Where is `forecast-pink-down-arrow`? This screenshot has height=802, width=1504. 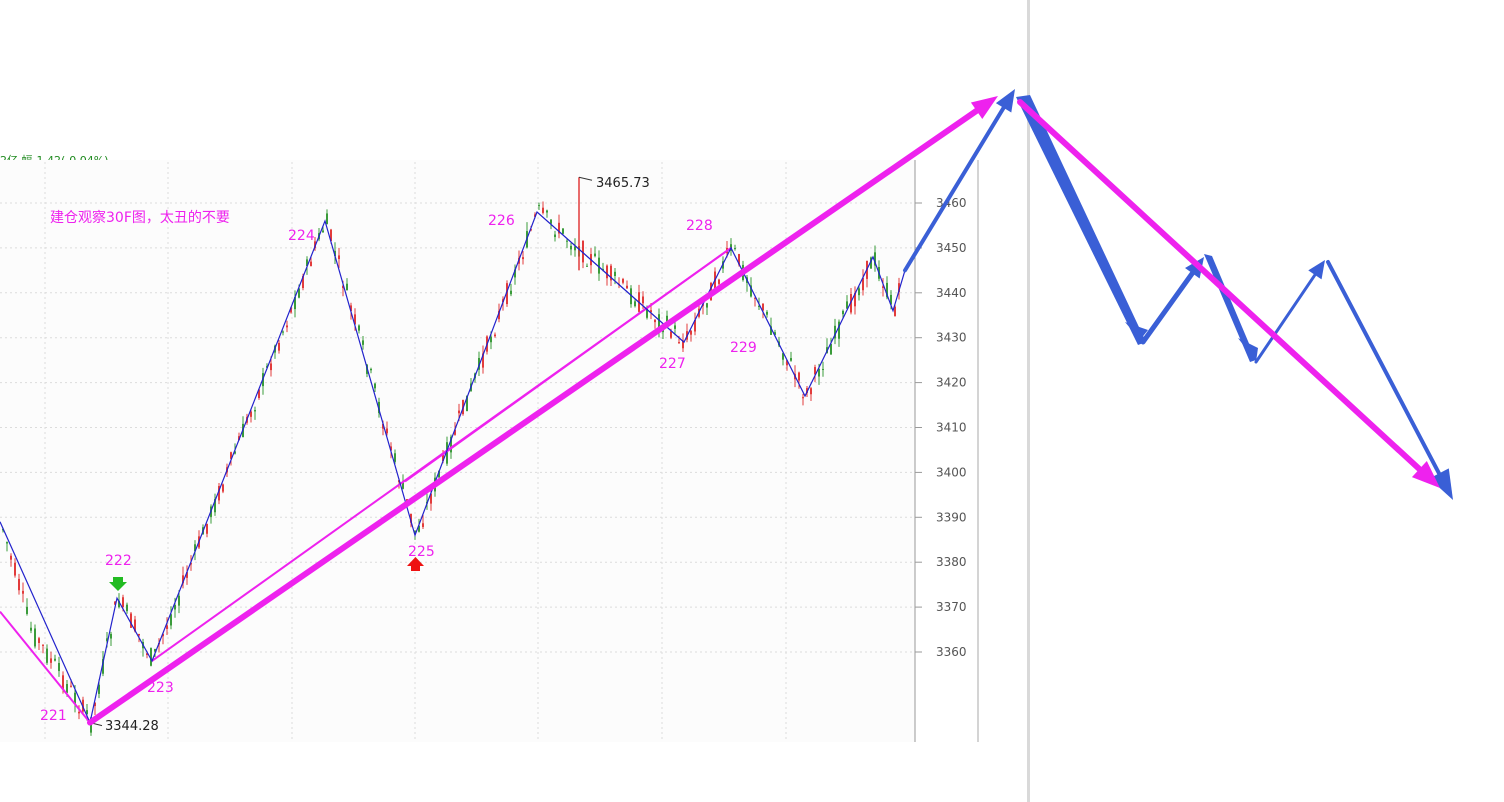
forecast-pink-down-arrow is located at coordinates (1220, 286).